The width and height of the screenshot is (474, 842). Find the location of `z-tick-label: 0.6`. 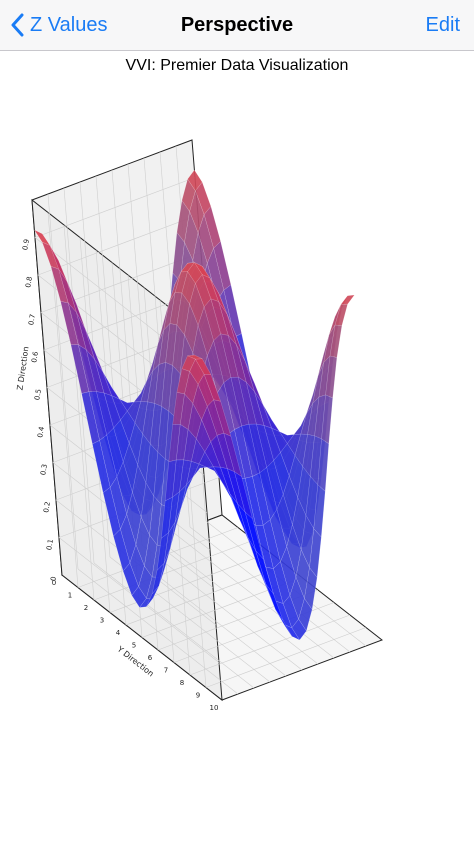

z-tick-label: 0.6 is located at coordinates (35, 356).